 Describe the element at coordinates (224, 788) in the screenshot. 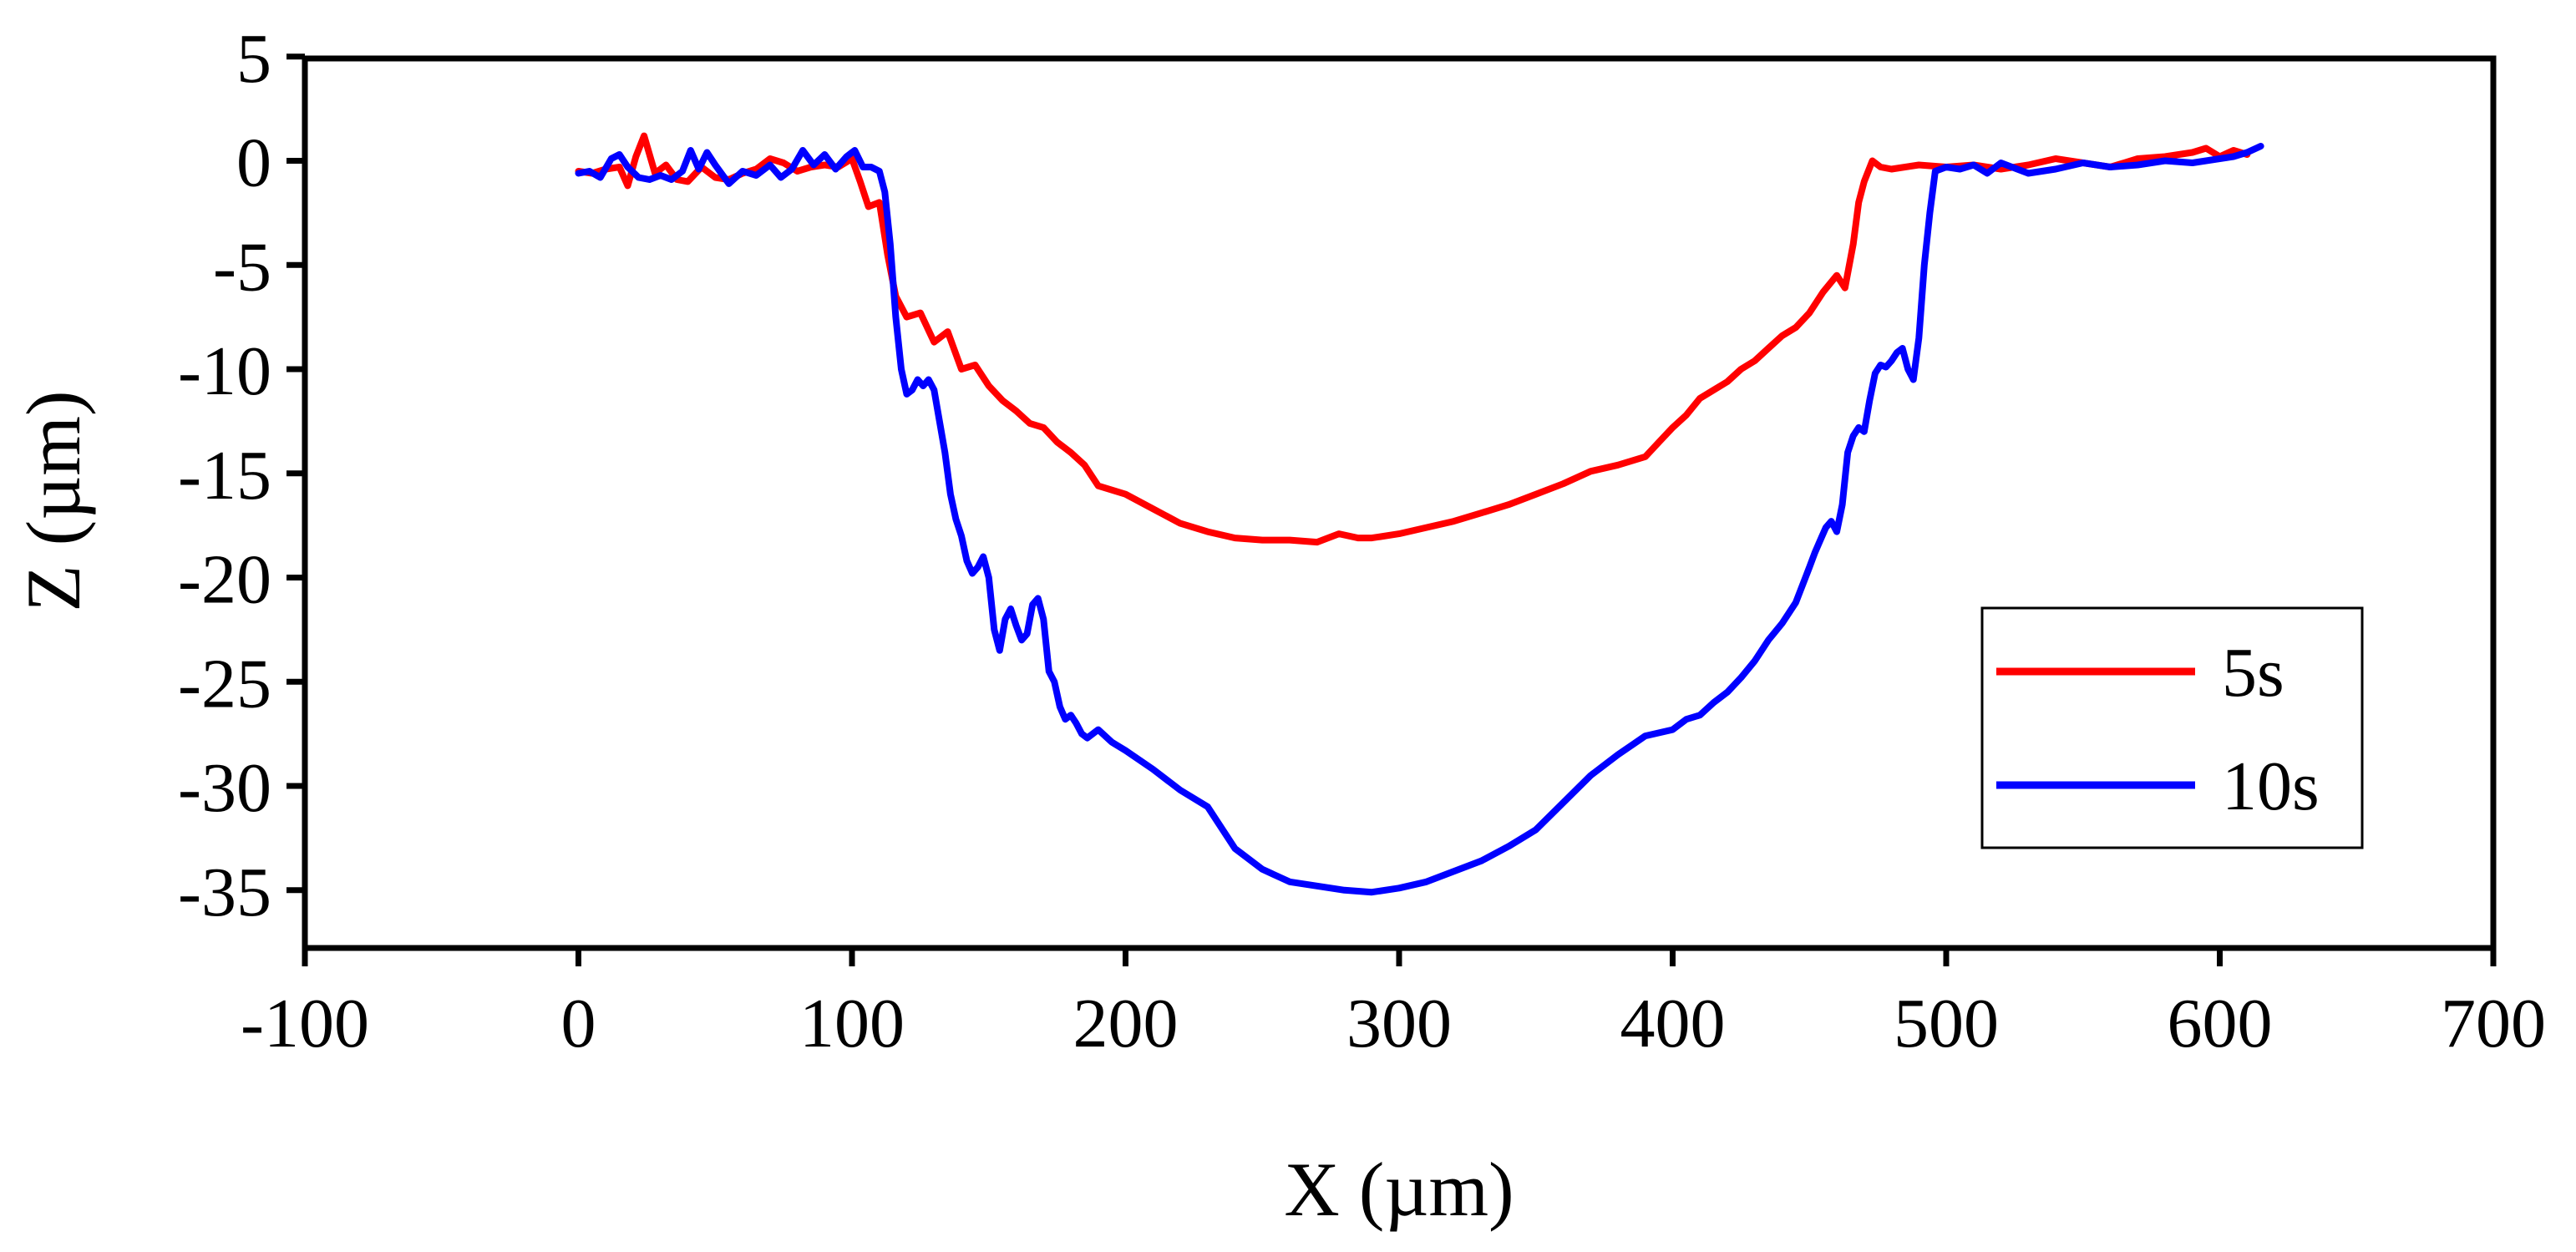

I see `y-tick-label: -30` at that location.